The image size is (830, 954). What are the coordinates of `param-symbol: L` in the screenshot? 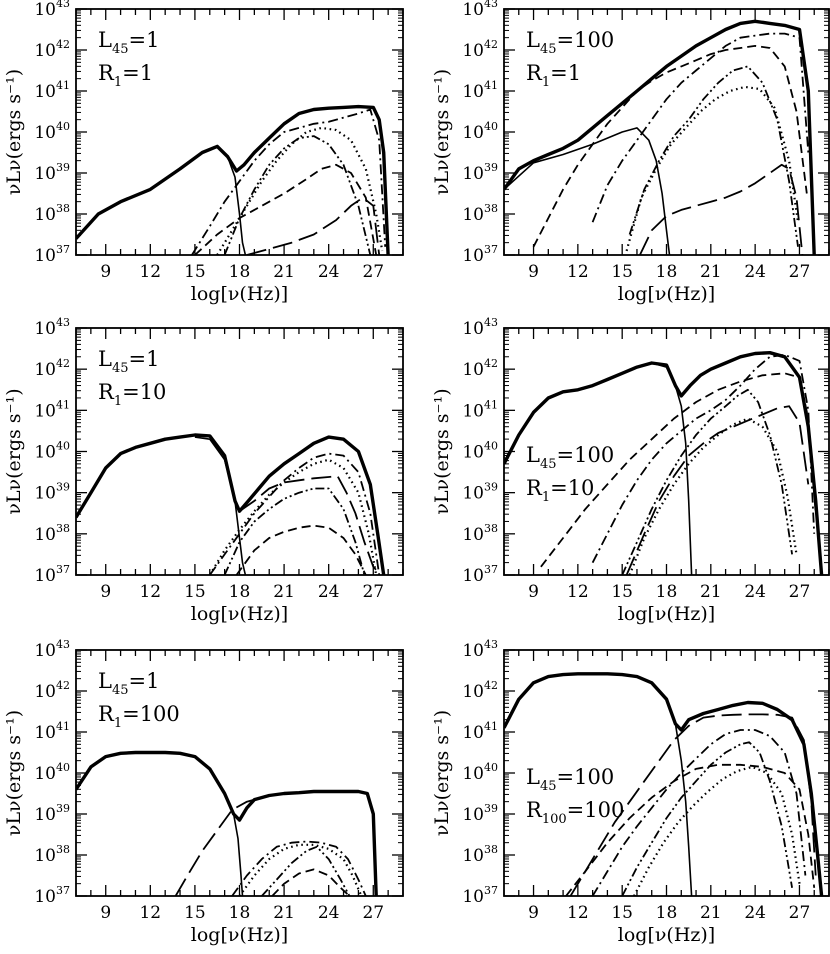 It's located at (533, 455).